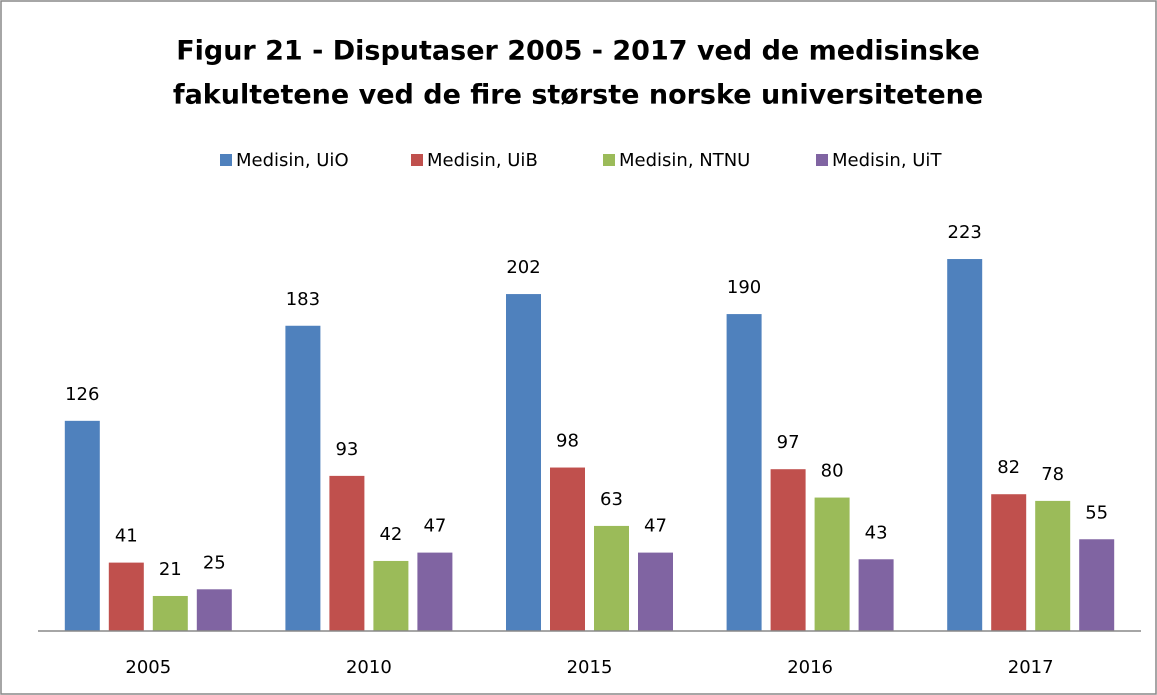  Describe the element at coordinates (1008, 467) in the screenshot. I see `data-label: 82` at that location.